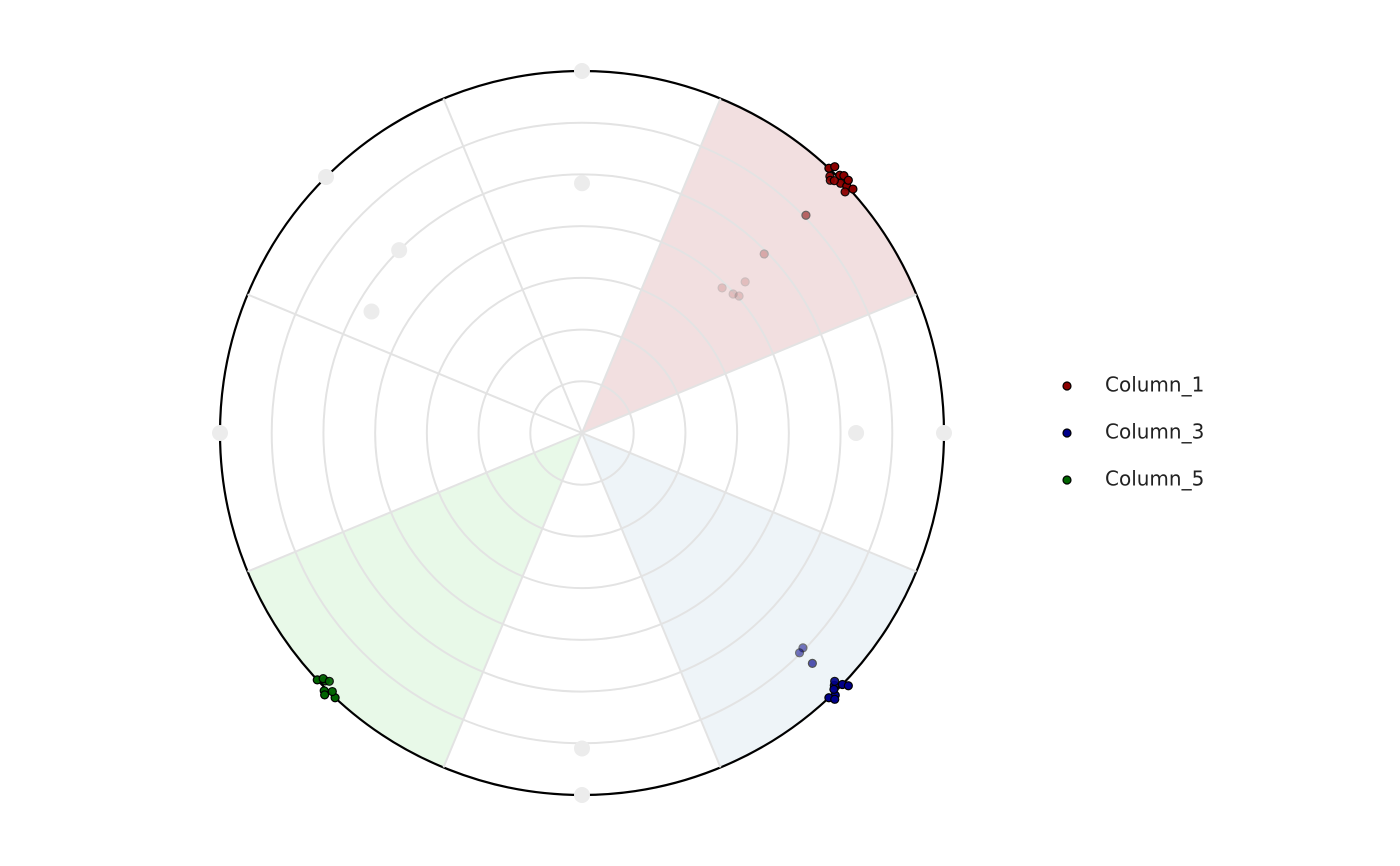 Image resolution: width=1400 pixels, height=866 pixels. Describe the element at coordinates (1154, 385) in the screenshot. I see `legend-label: Column_1` at that location.